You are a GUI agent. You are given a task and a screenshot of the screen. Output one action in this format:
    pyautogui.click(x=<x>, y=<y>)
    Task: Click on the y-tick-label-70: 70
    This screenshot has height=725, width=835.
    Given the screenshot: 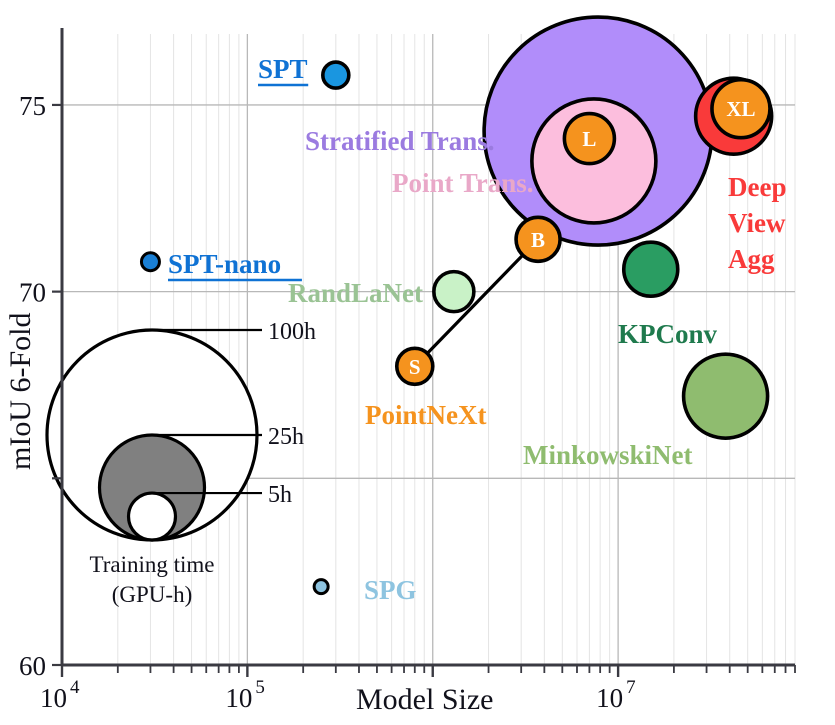 What is the action you would take?
    pyautogui.click(x=32, y=293)
    